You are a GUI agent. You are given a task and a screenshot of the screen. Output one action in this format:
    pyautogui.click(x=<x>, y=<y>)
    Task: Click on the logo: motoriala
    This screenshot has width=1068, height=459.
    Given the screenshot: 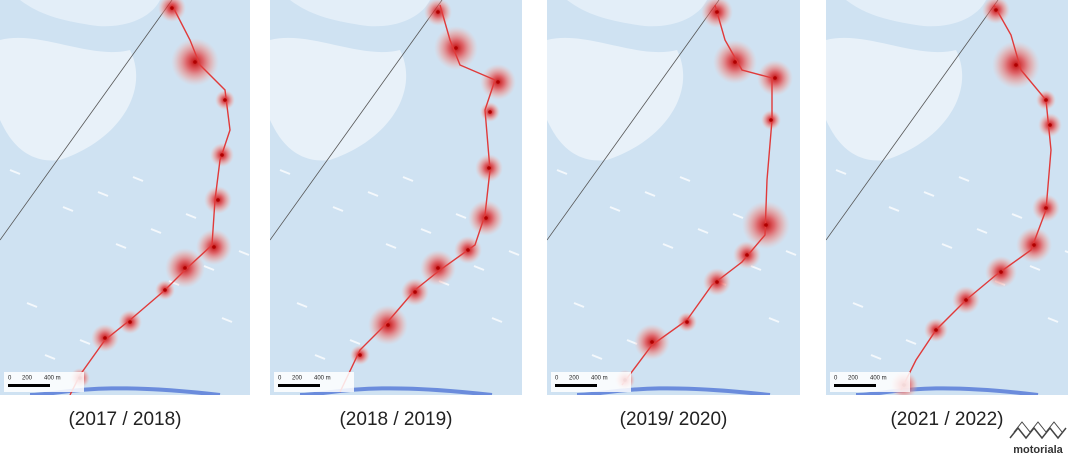 What is the action you would take?
    pyautogui.click(x=1038, y=438)
    